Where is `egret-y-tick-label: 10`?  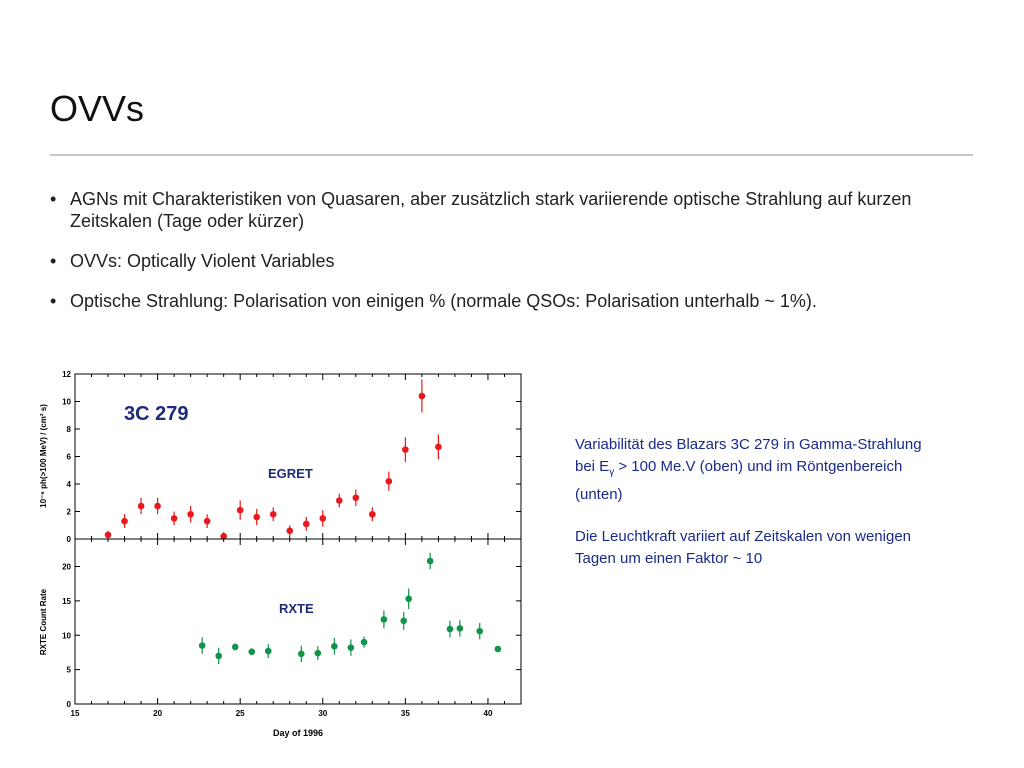 egret-y-tick-label: 10 is located at coordinates (66, 402).